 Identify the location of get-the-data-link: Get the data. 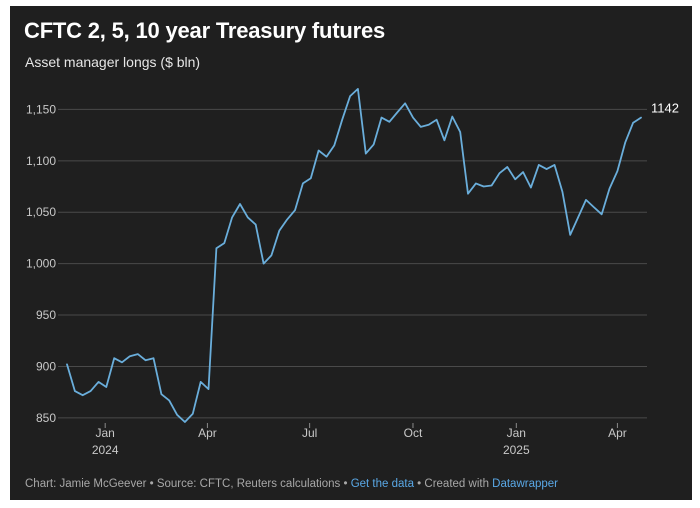
(382, 484).